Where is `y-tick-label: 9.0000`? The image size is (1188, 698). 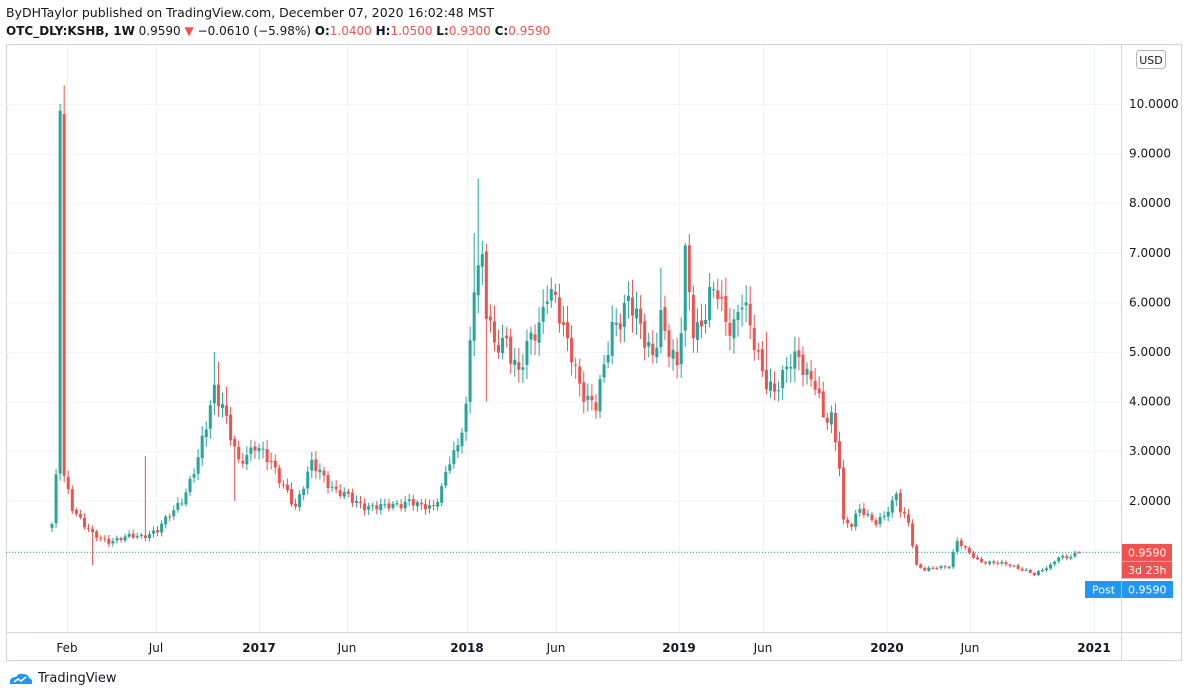
y-tick-label: 9.0000 is located at coordinates (1150, 154).